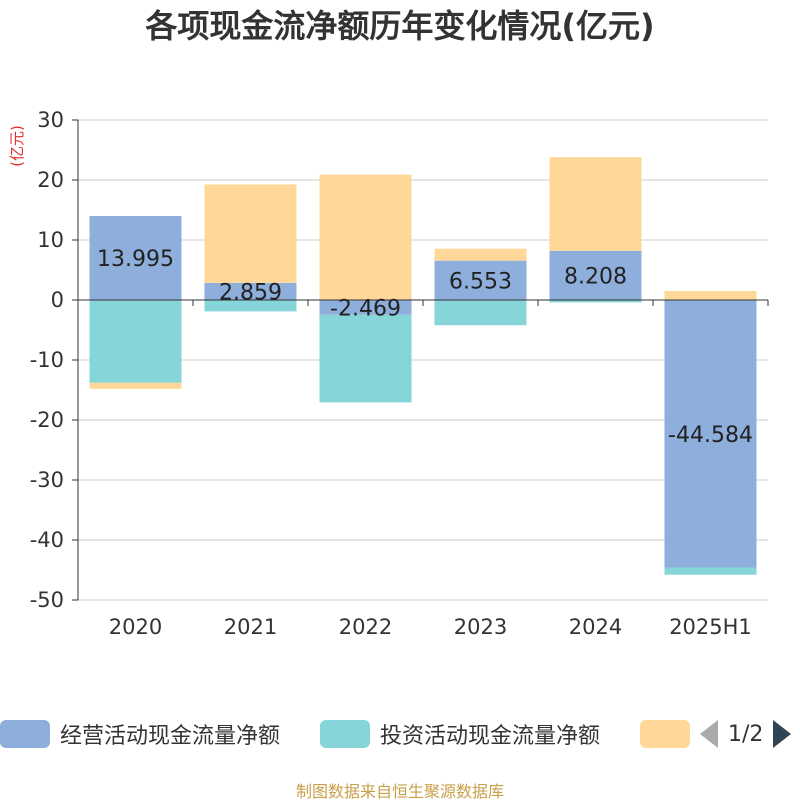 The image size is (800, 802). I want to click on y-tick-label: 30, so click(50, 120).